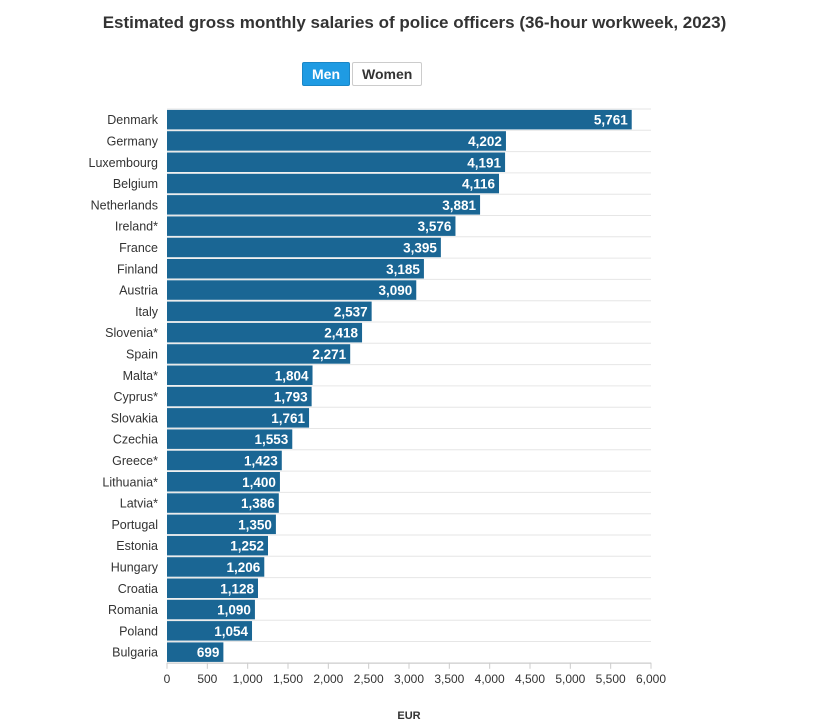 This screenshot has height=721, width=829. What do you see at coordinates (292, 375) in the screenshot?
I see `value-label: 1,804` at bounding box center [292, 375].